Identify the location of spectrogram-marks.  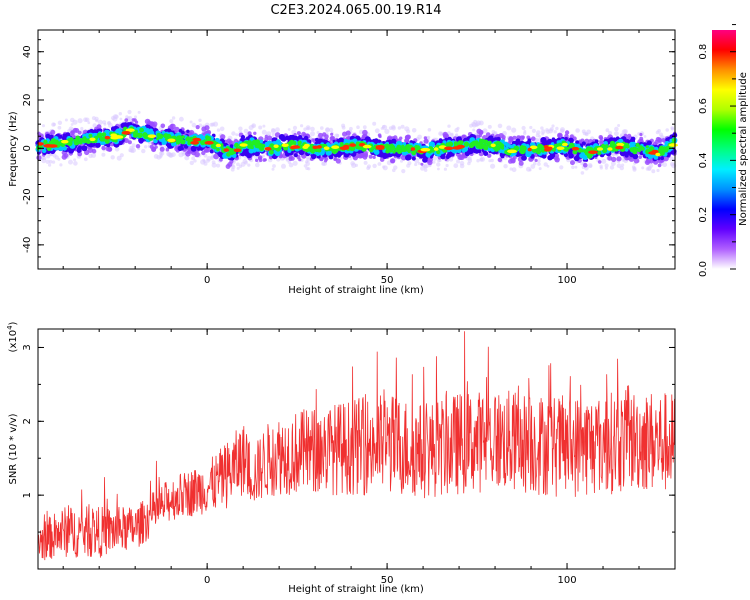
(356, 142).